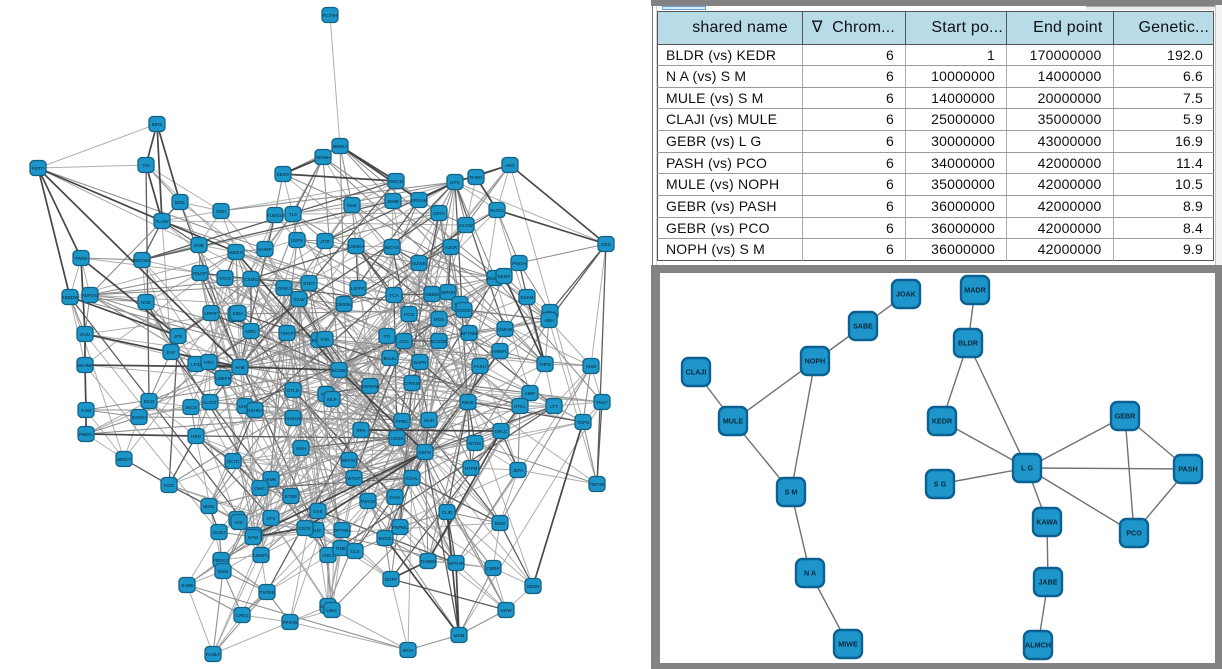  I want to click on svg-text: WCHS, so click(392, 247).